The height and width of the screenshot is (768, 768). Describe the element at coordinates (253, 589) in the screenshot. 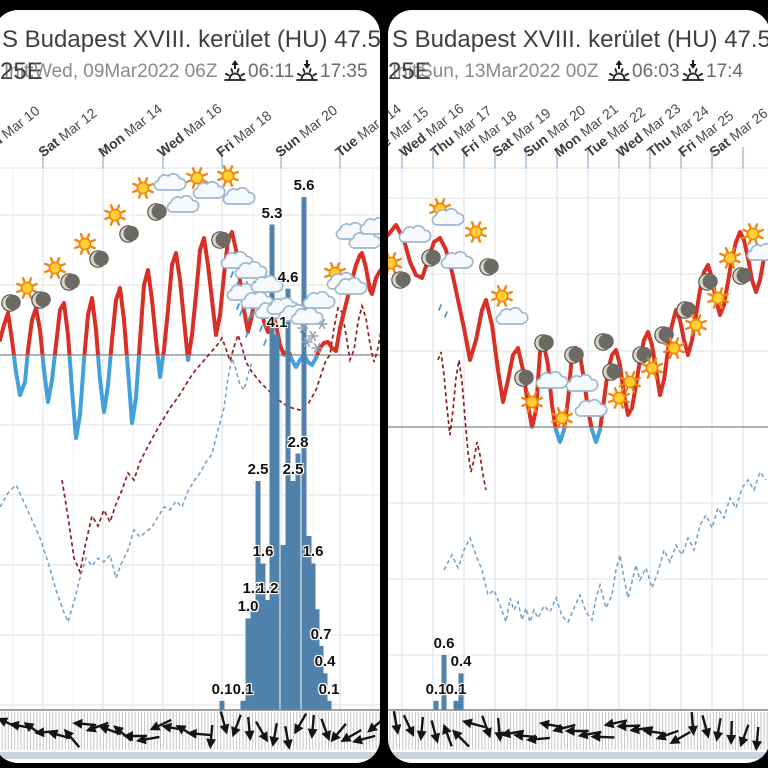

I see `precip-value-label: 1.2` at that location.